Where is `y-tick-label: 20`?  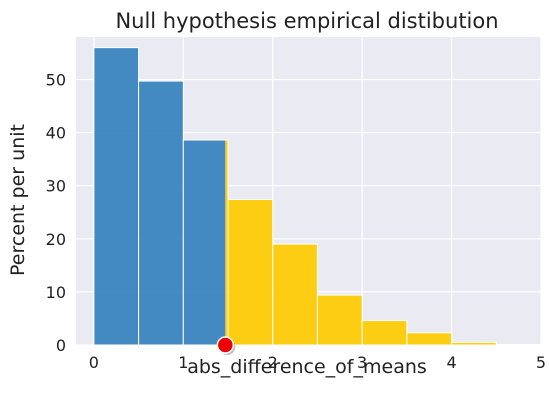
y-tick-label: 20 is located at coordinates (56, 239).